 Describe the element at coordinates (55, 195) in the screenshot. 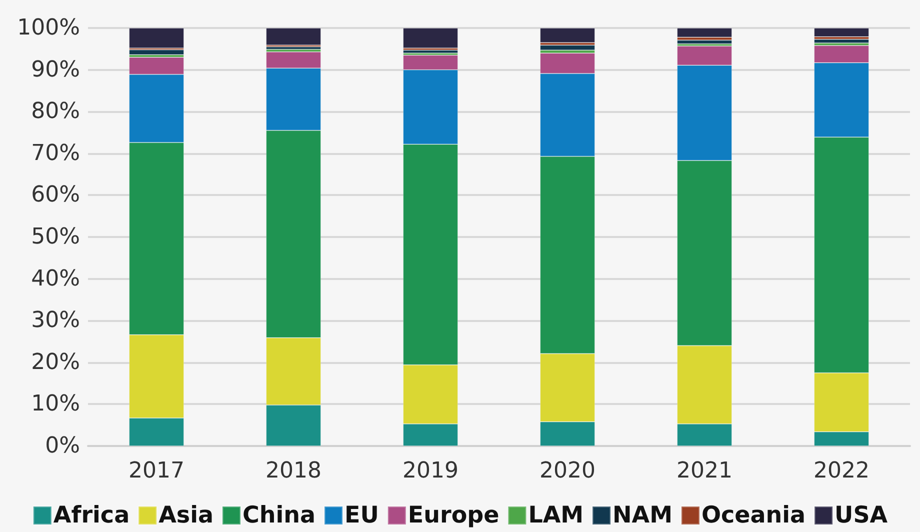

I see `y-tick-label: 60%` at that location.